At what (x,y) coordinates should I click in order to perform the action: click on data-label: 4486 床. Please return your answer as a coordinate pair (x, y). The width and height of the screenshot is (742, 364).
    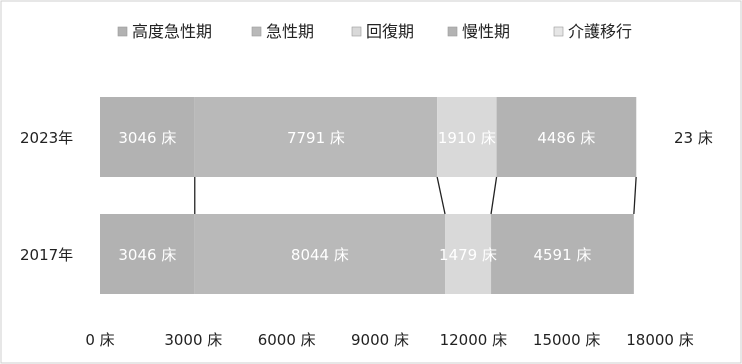
    Looking at the image, I should click on (566, 138).